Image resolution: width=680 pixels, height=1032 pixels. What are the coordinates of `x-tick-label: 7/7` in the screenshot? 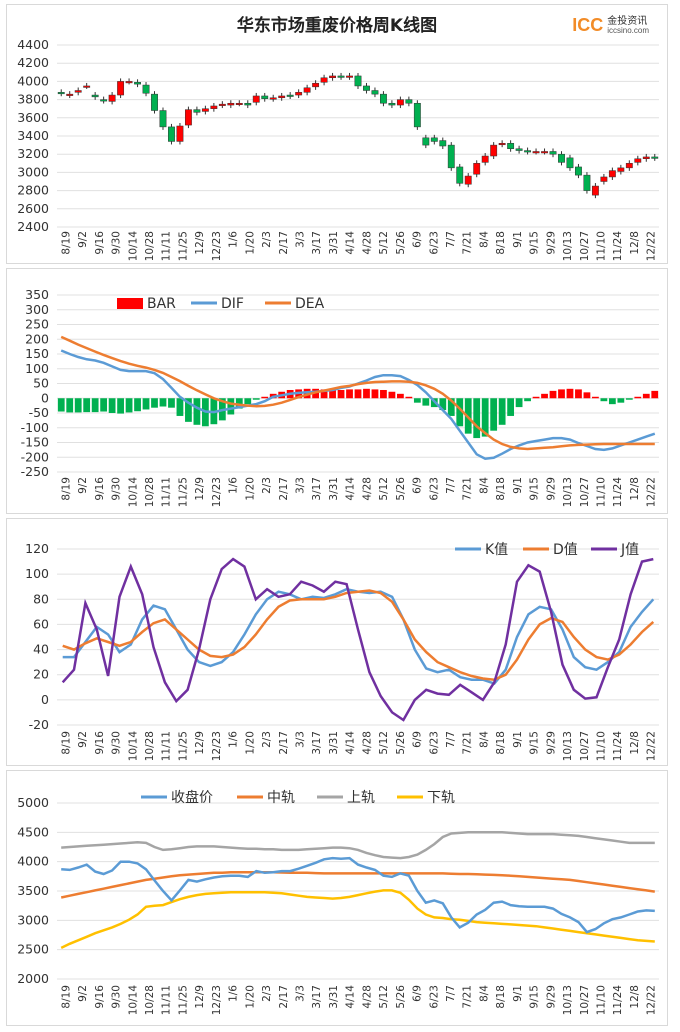 It's located at (451, 993).